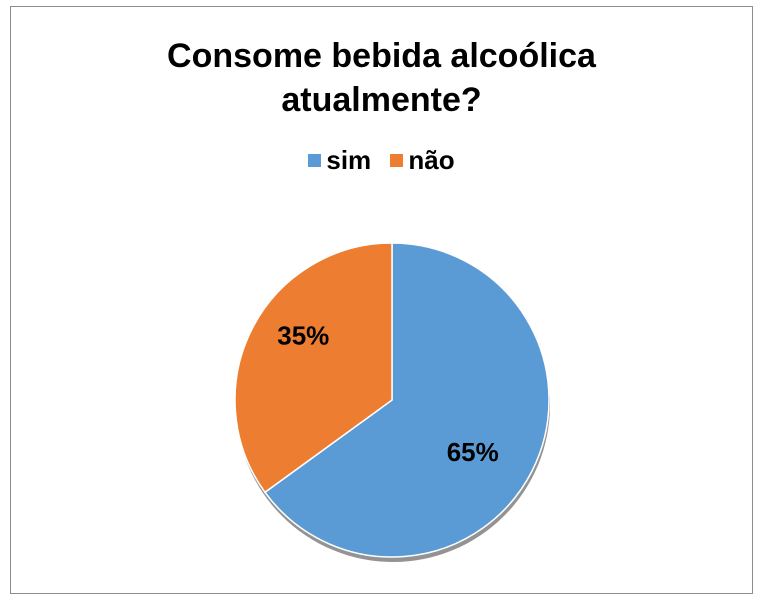  Describe the element at coordinates (431, 160) in the screenshot. I see `legend-label-nao: não` at that location.